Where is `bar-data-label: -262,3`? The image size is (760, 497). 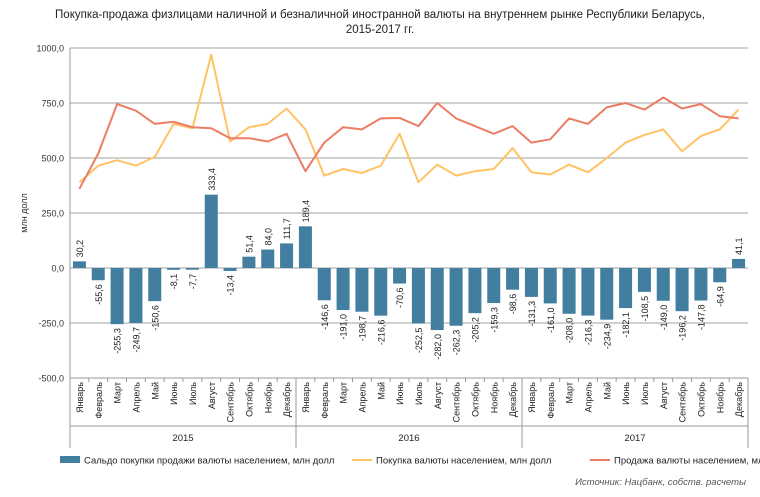
bar-data-label: -262,3 is located at coordinates (457, 343).